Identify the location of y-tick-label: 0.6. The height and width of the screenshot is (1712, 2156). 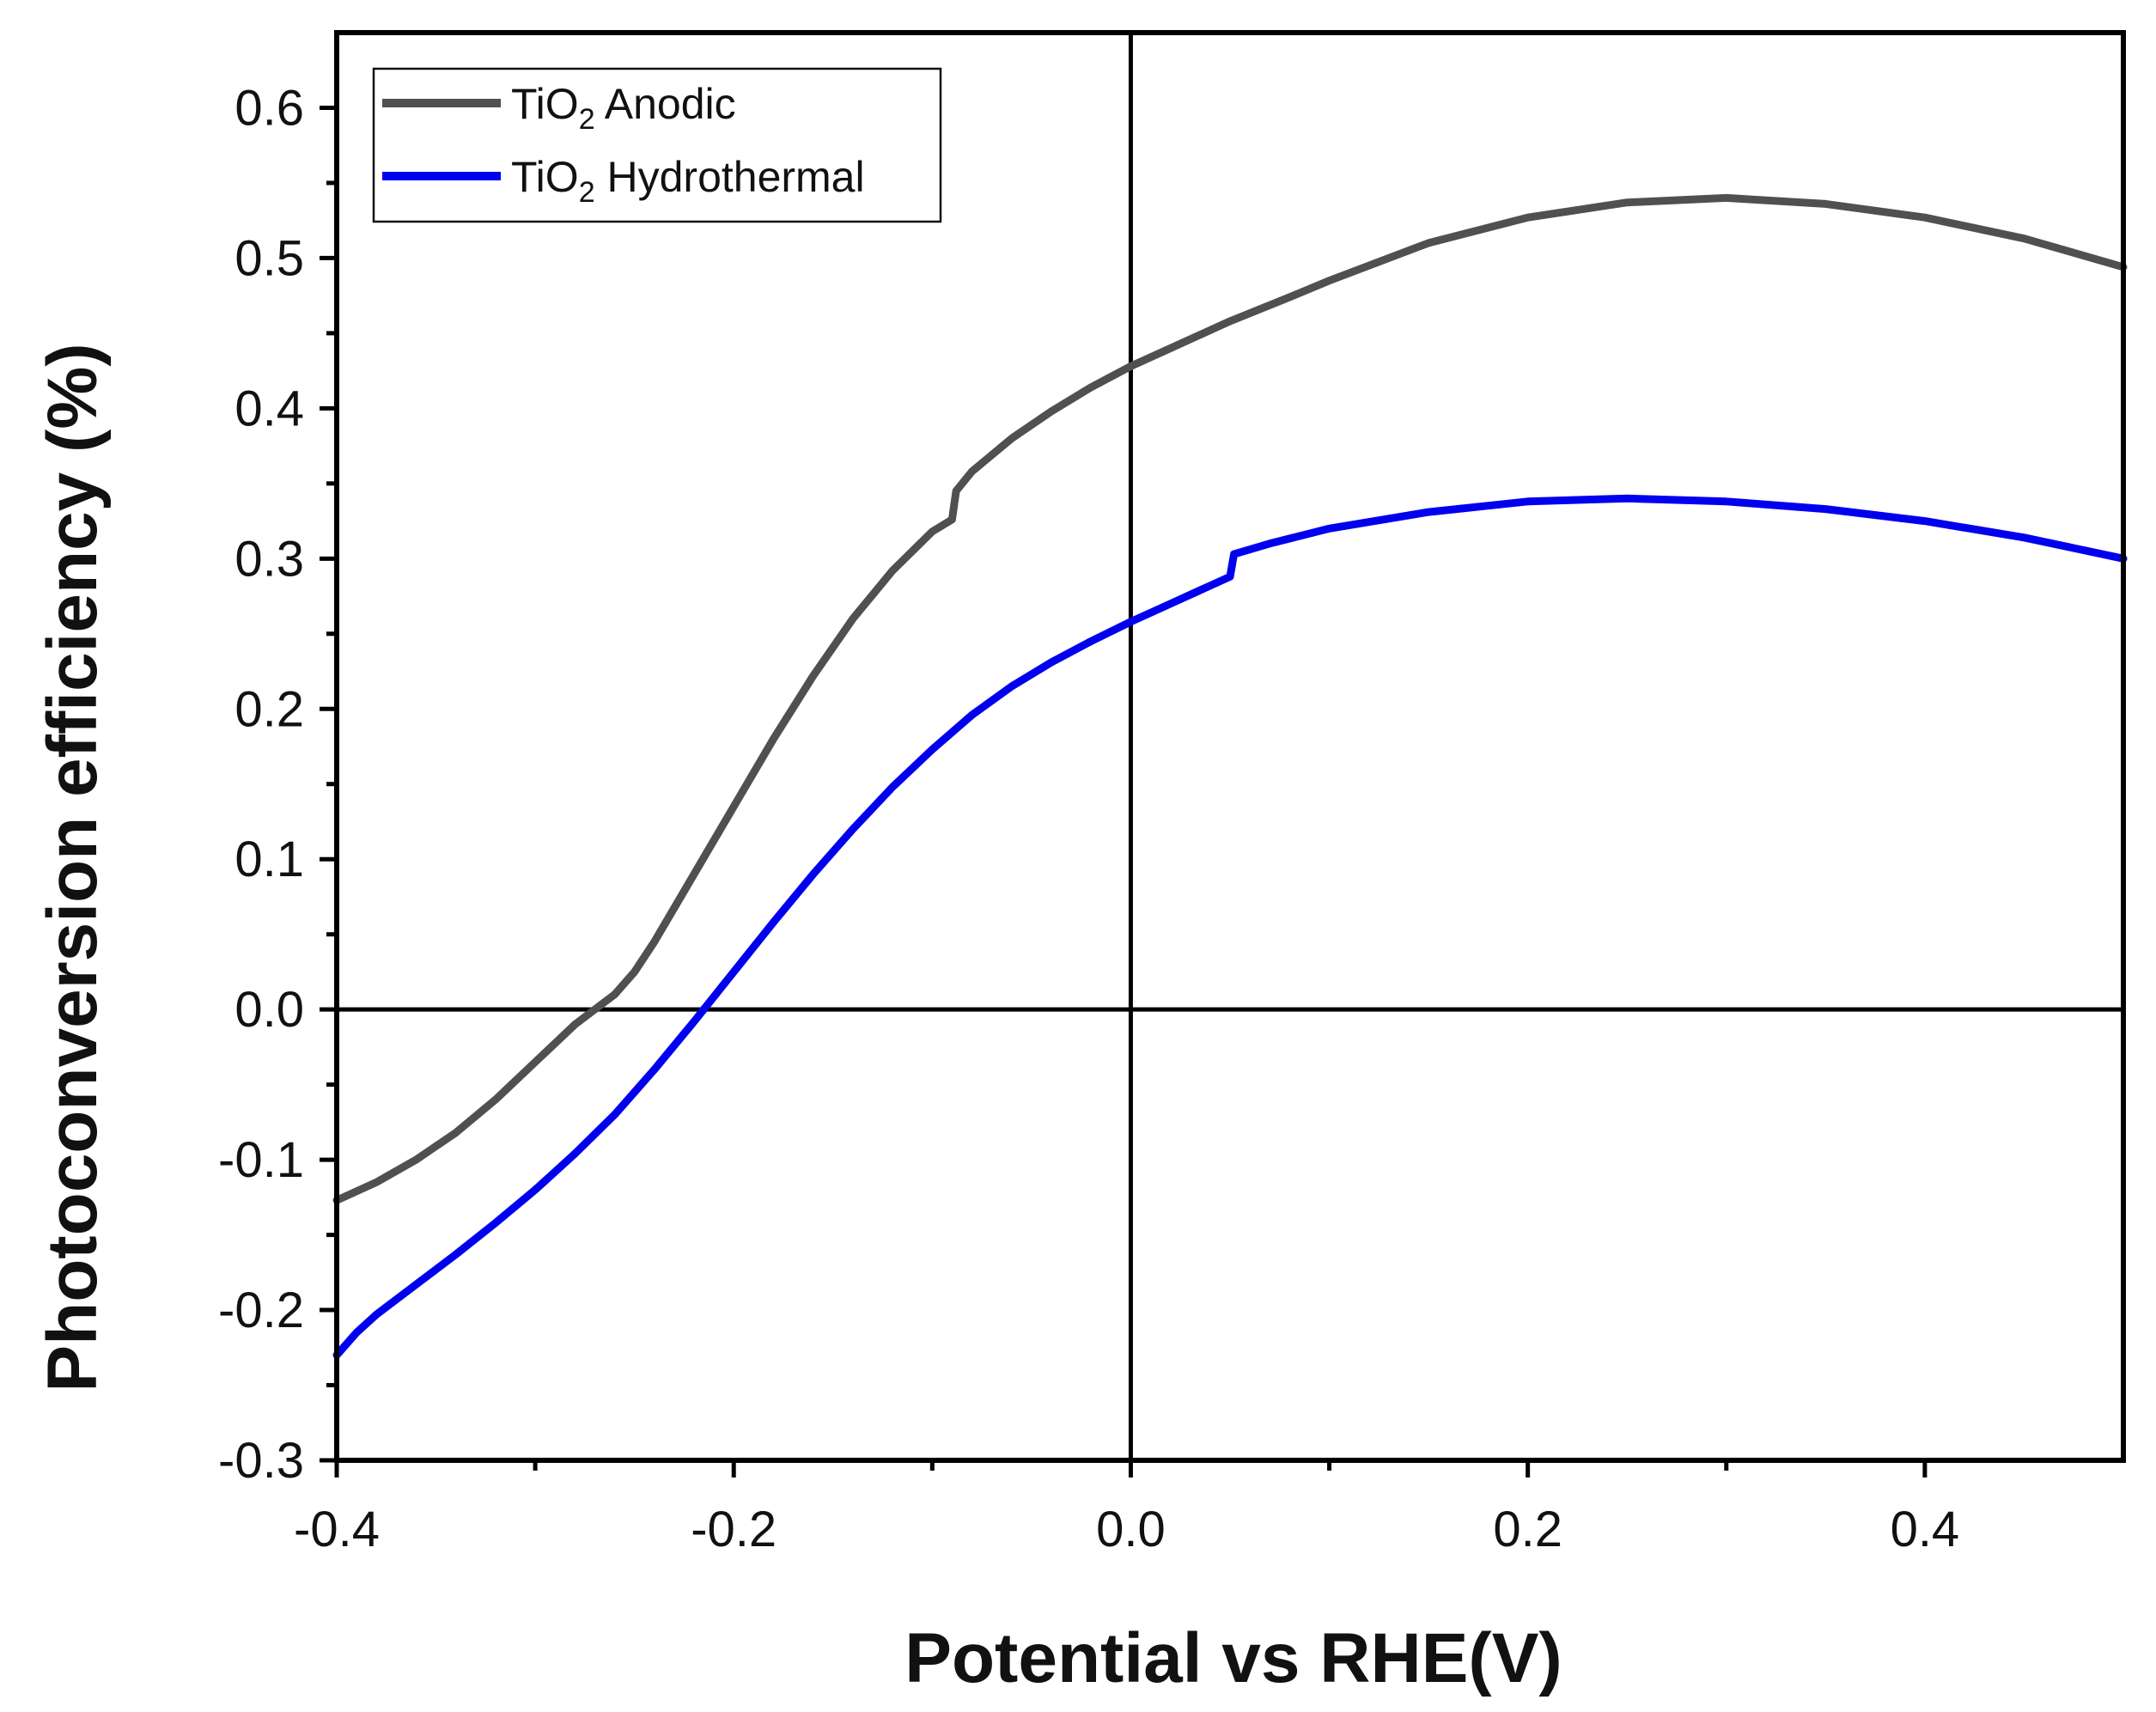
(269, 108).